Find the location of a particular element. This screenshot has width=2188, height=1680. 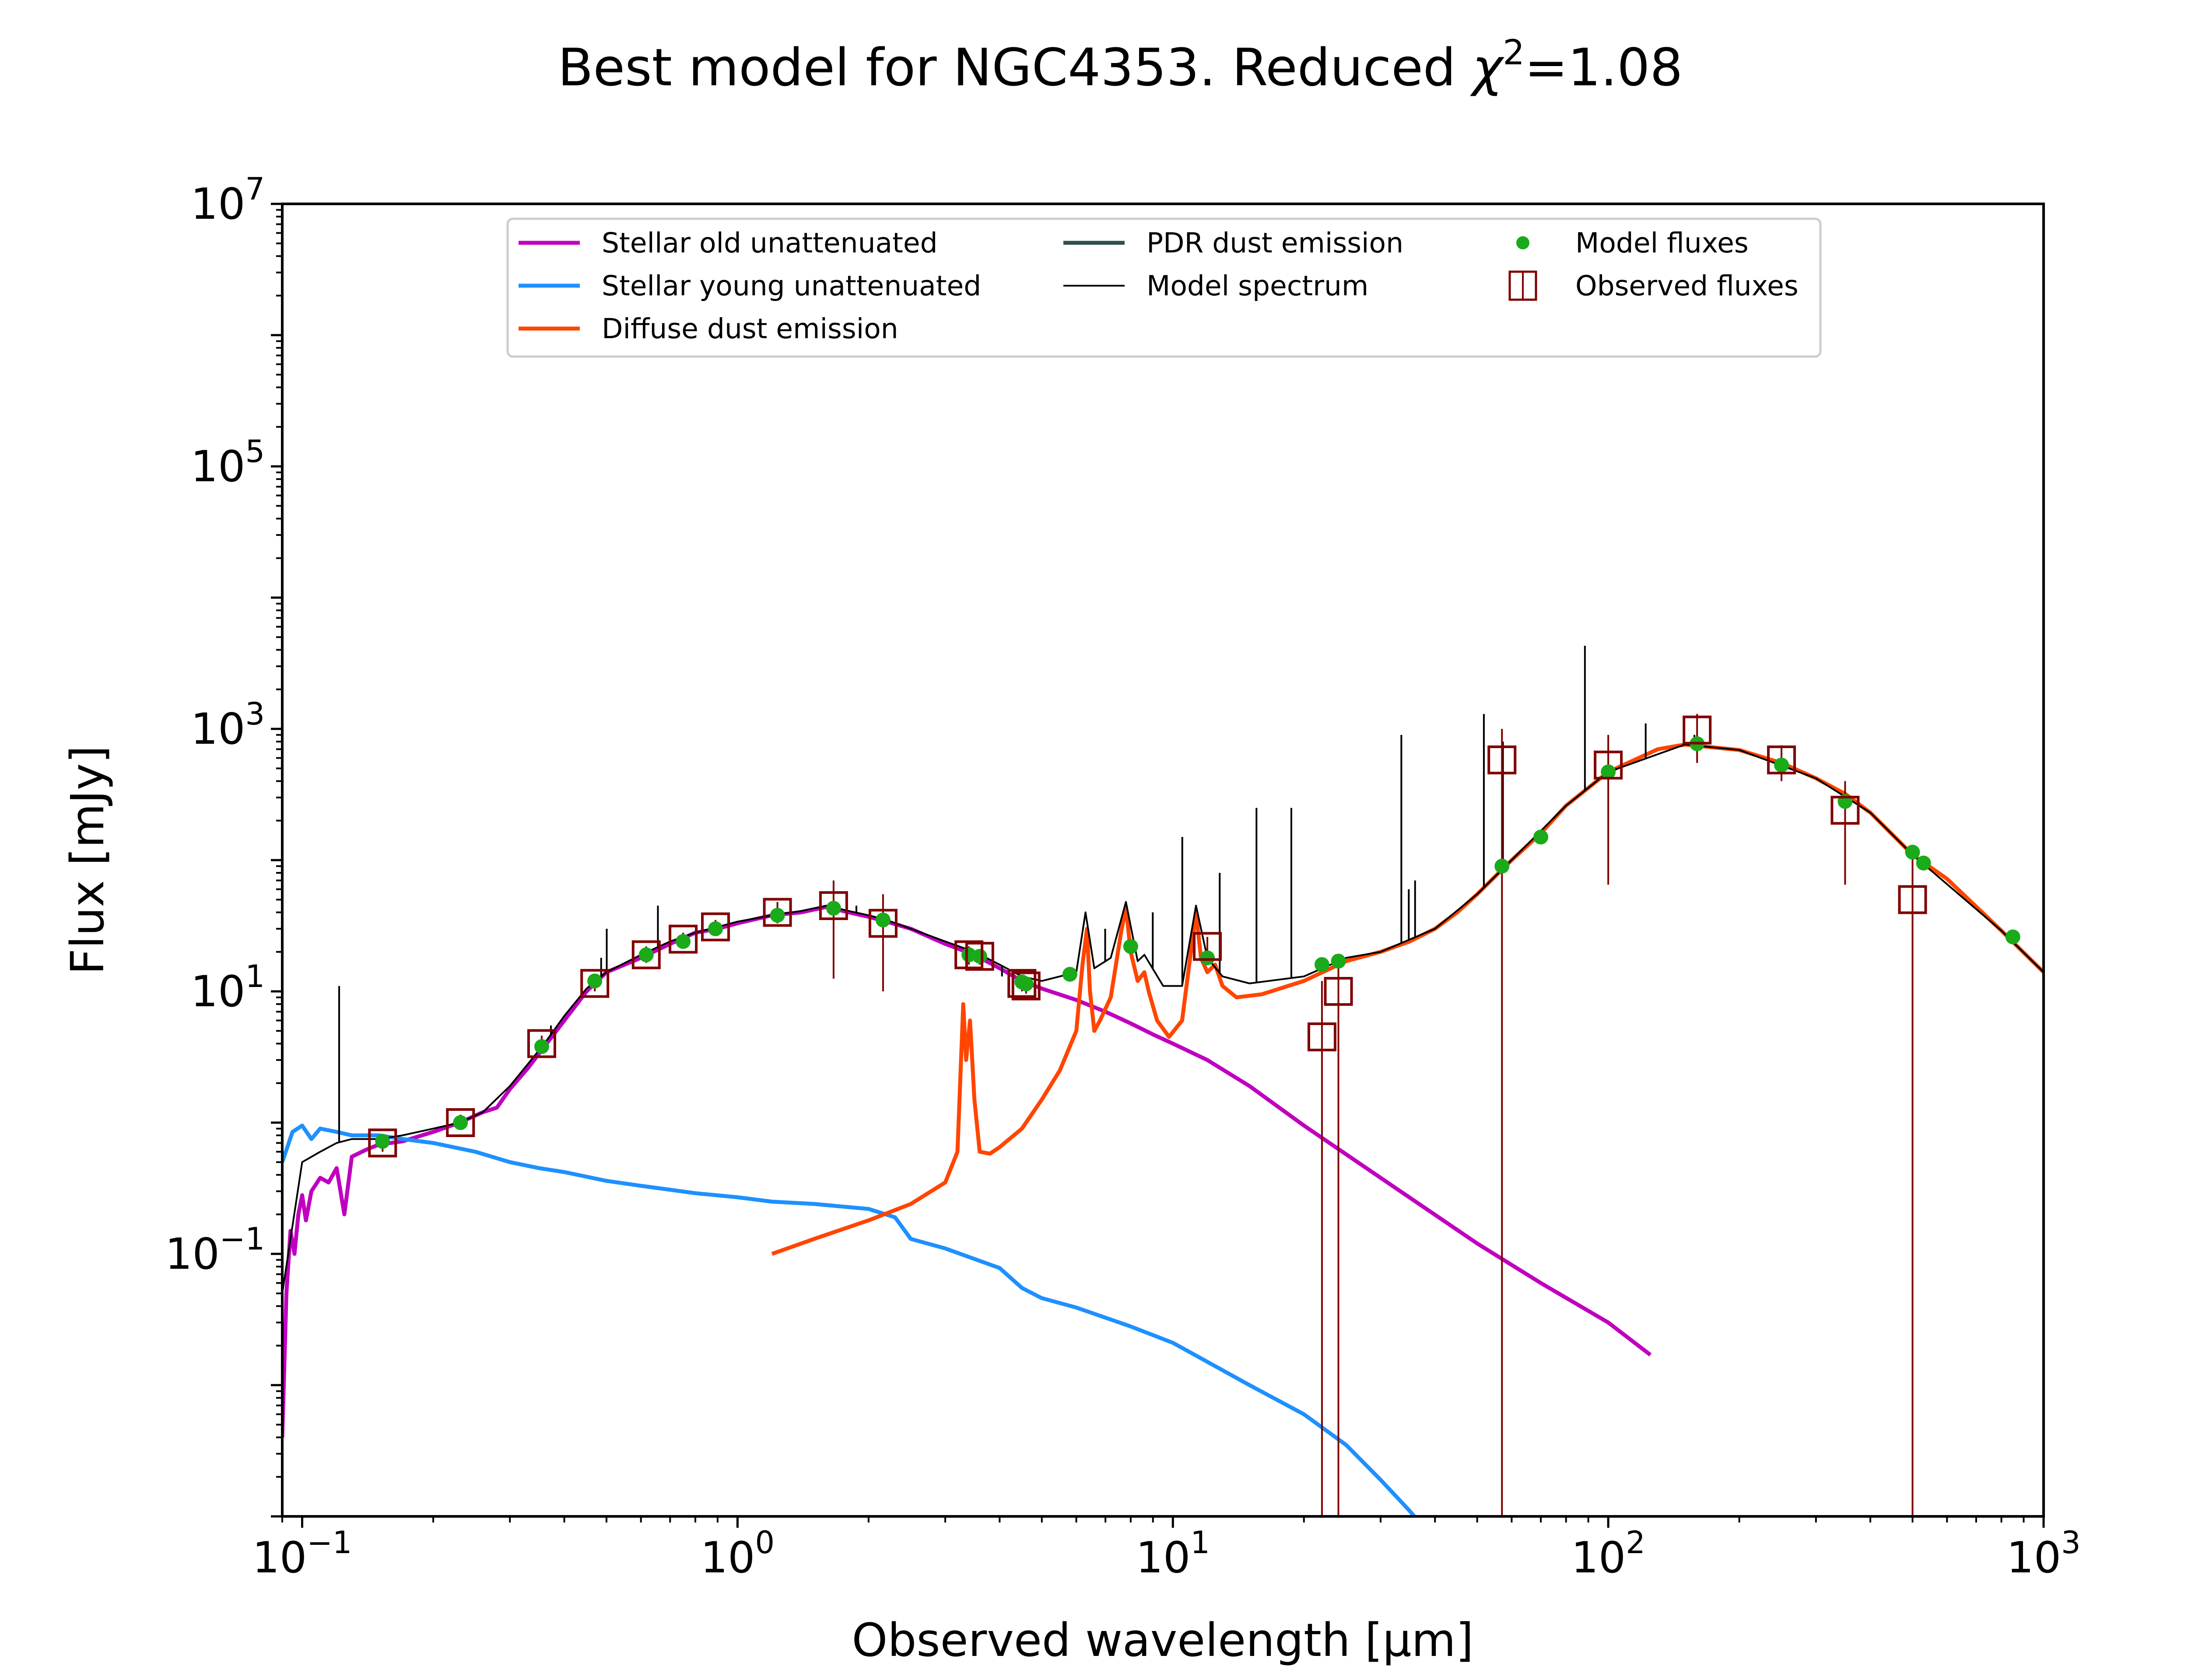

legend-entry-model-spectrum: Model spectrum is located at coordinates (1215, 286).